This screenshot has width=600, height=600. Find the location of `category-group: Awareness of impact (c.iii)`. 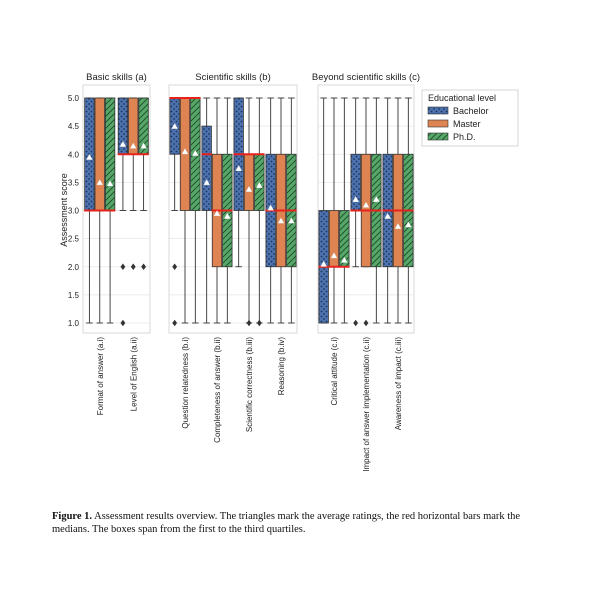

category-group: Awareness of impact (c.iii) is located at coordinates (398, 264).